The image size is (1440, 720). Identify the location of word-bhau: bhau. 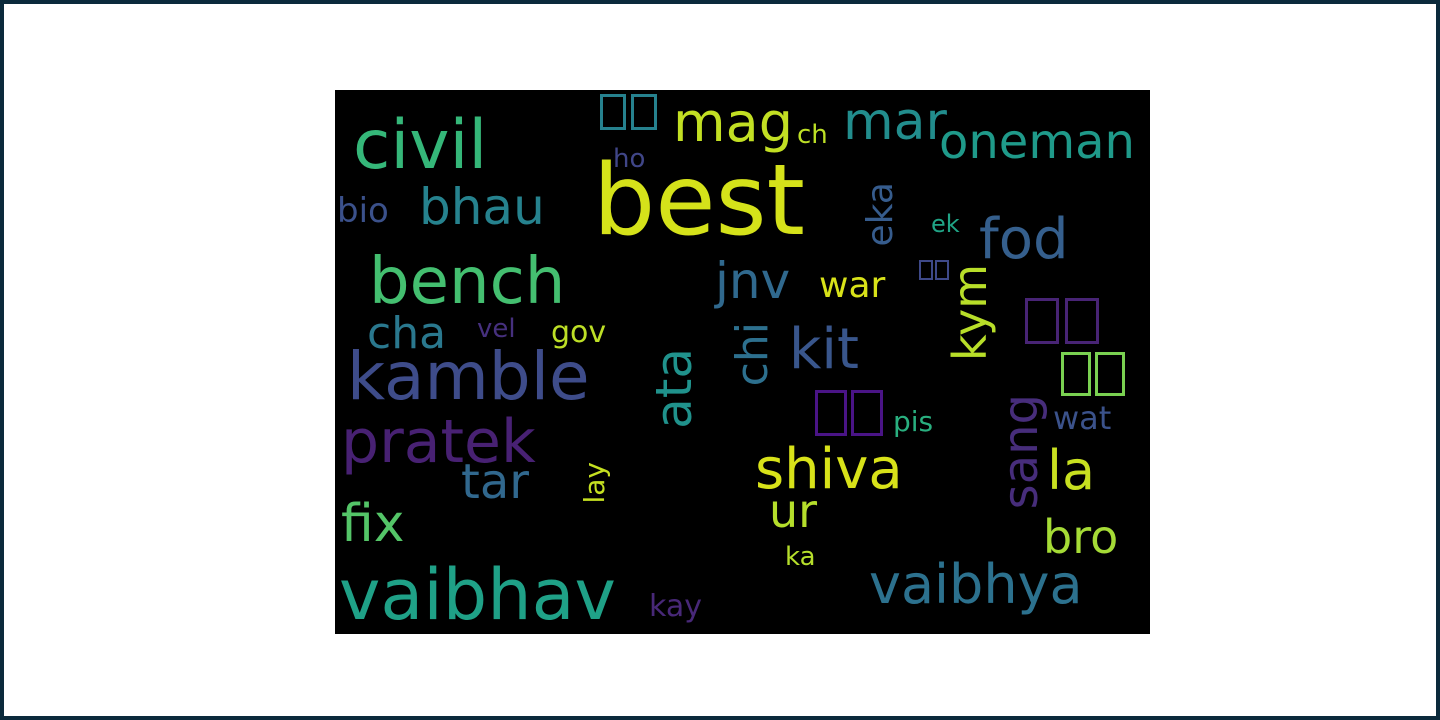
(482, 207).